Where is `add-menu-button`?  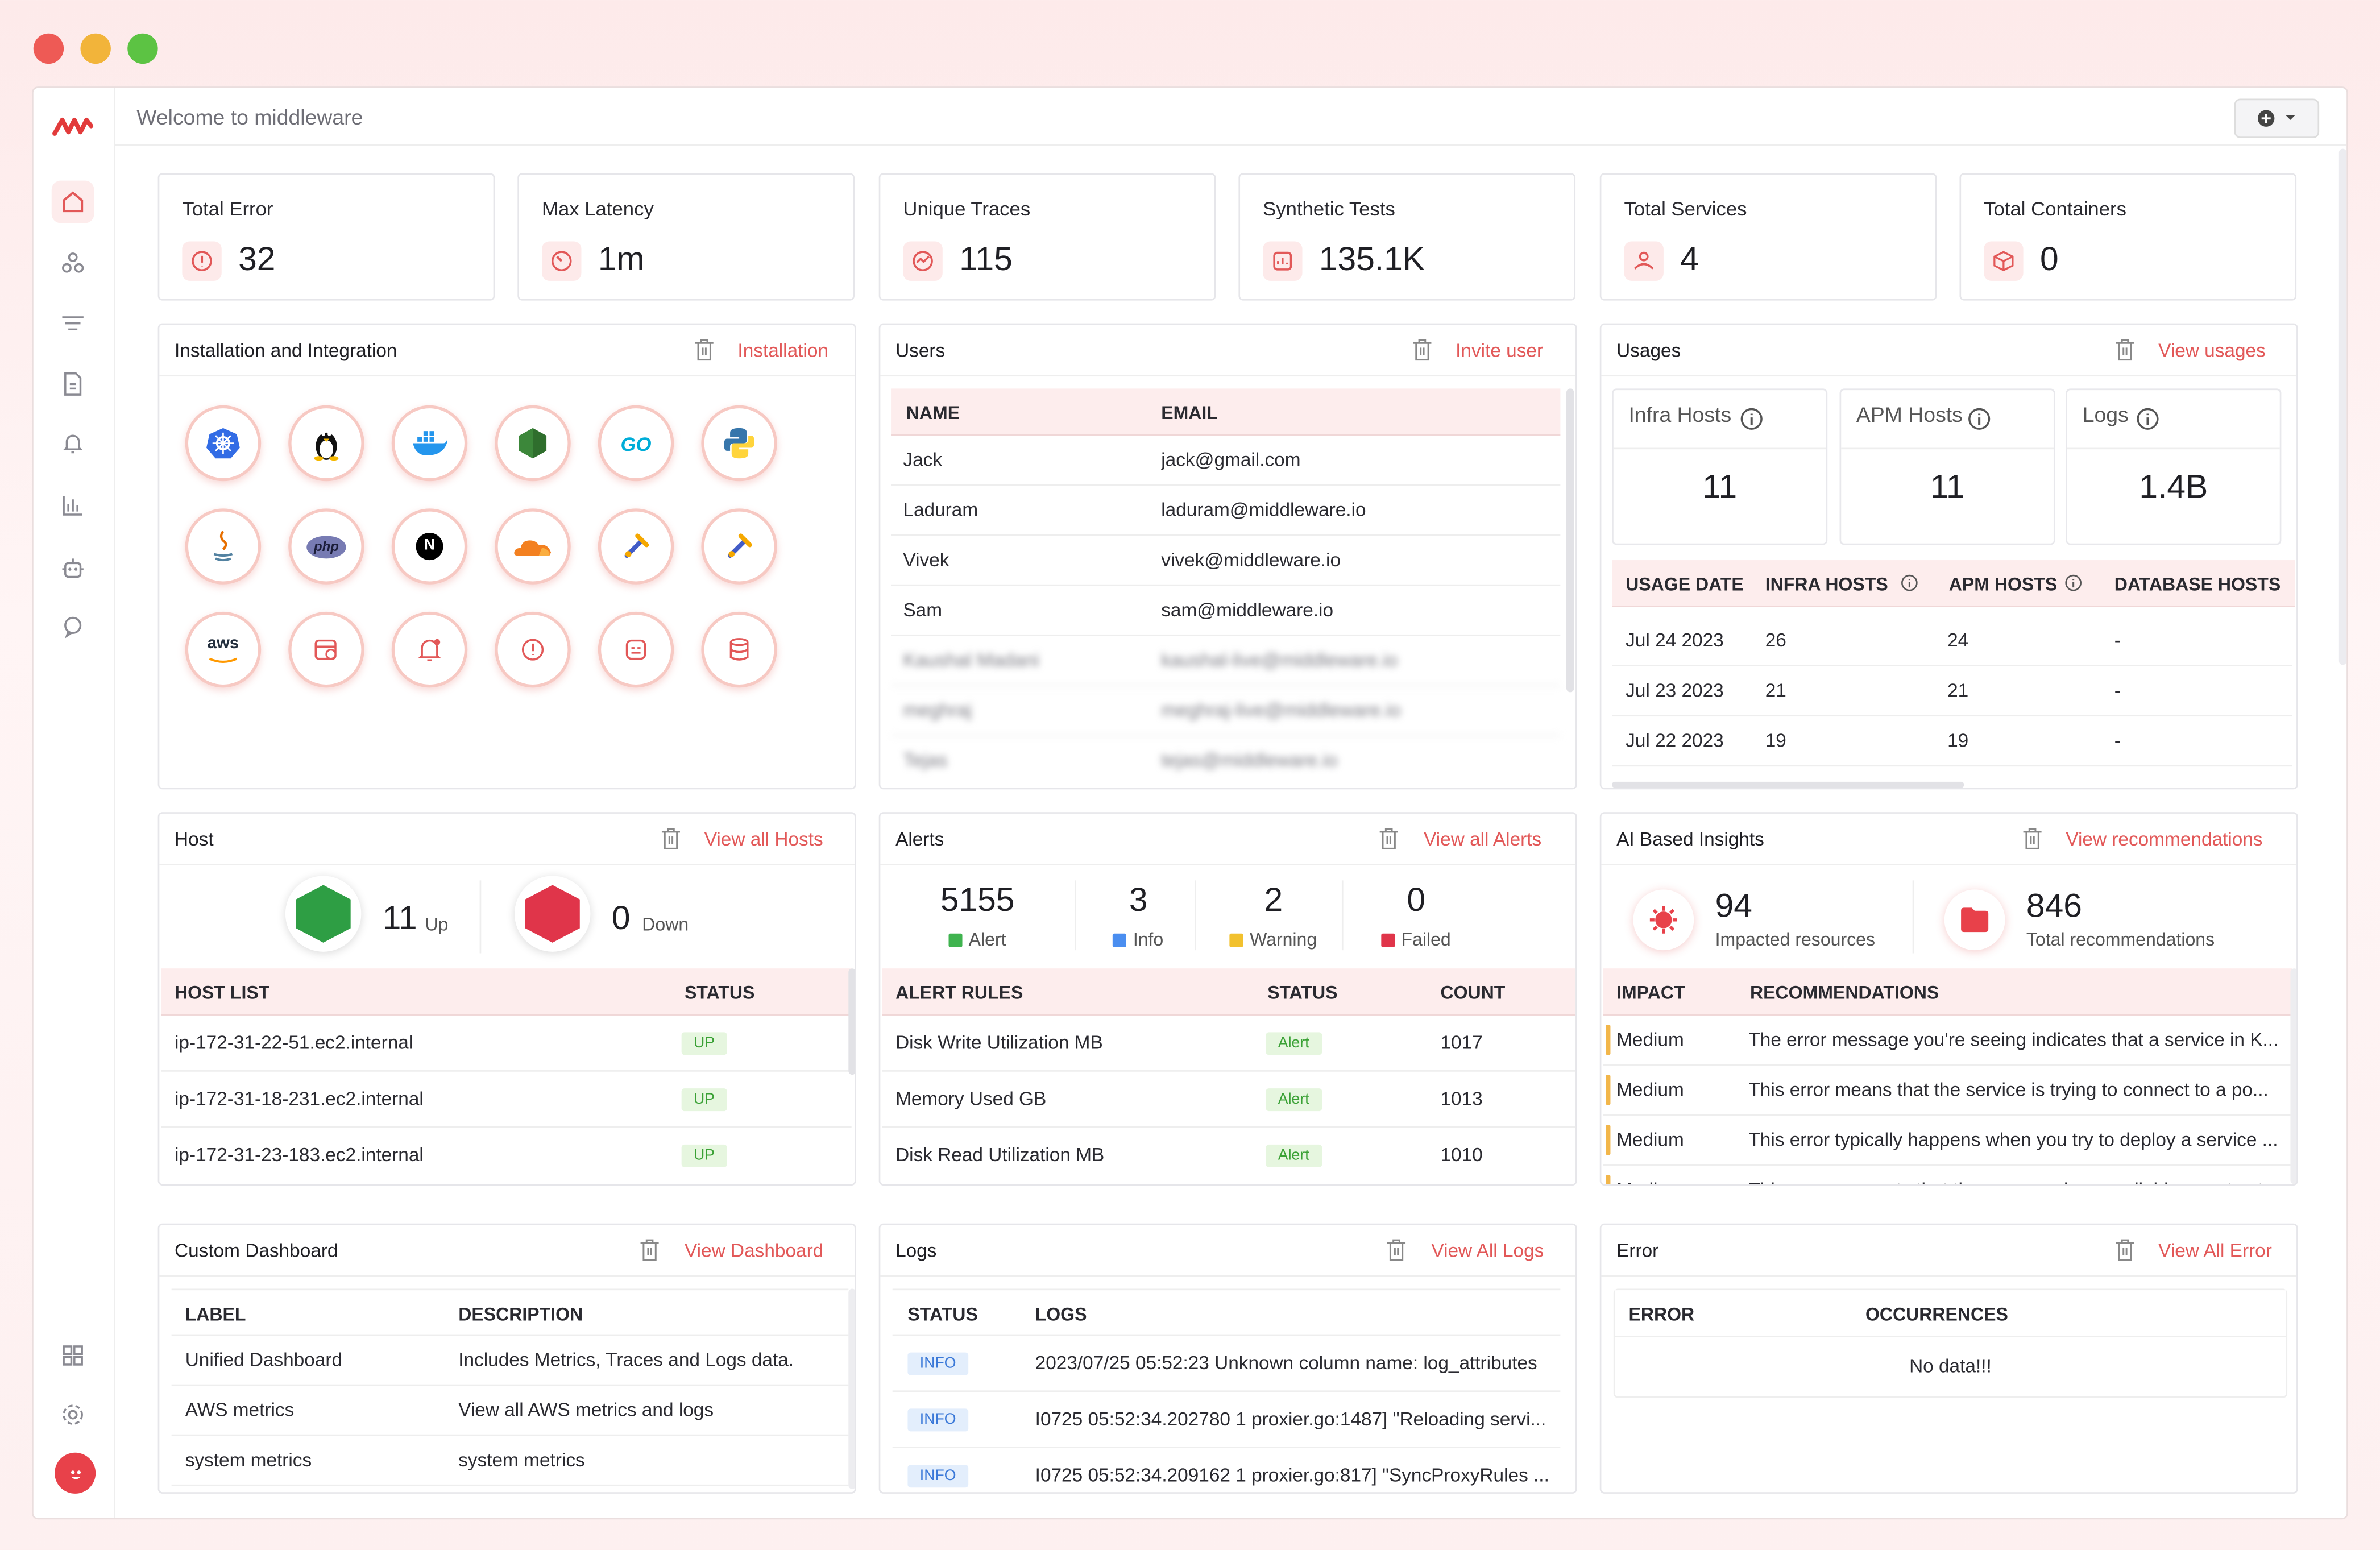 add-menu-button is located at coordinates (2277, 118).